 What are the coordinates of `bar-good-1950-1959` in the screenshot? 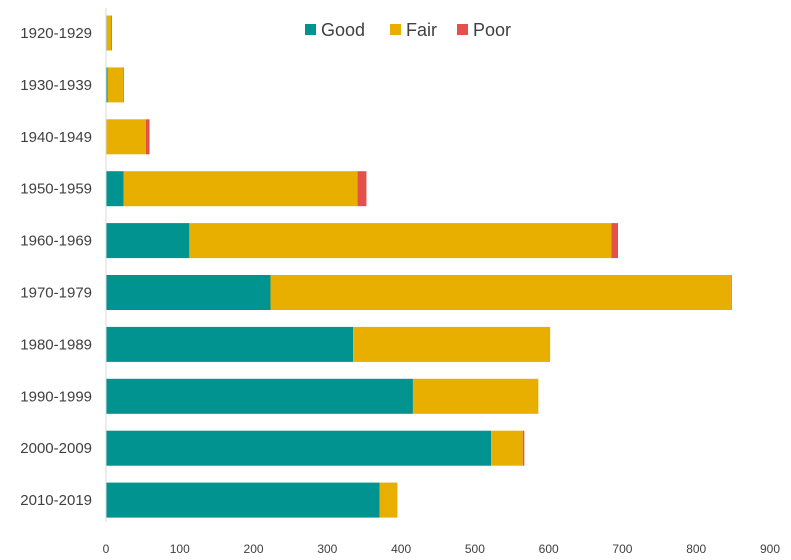 It's located at (115, 189).